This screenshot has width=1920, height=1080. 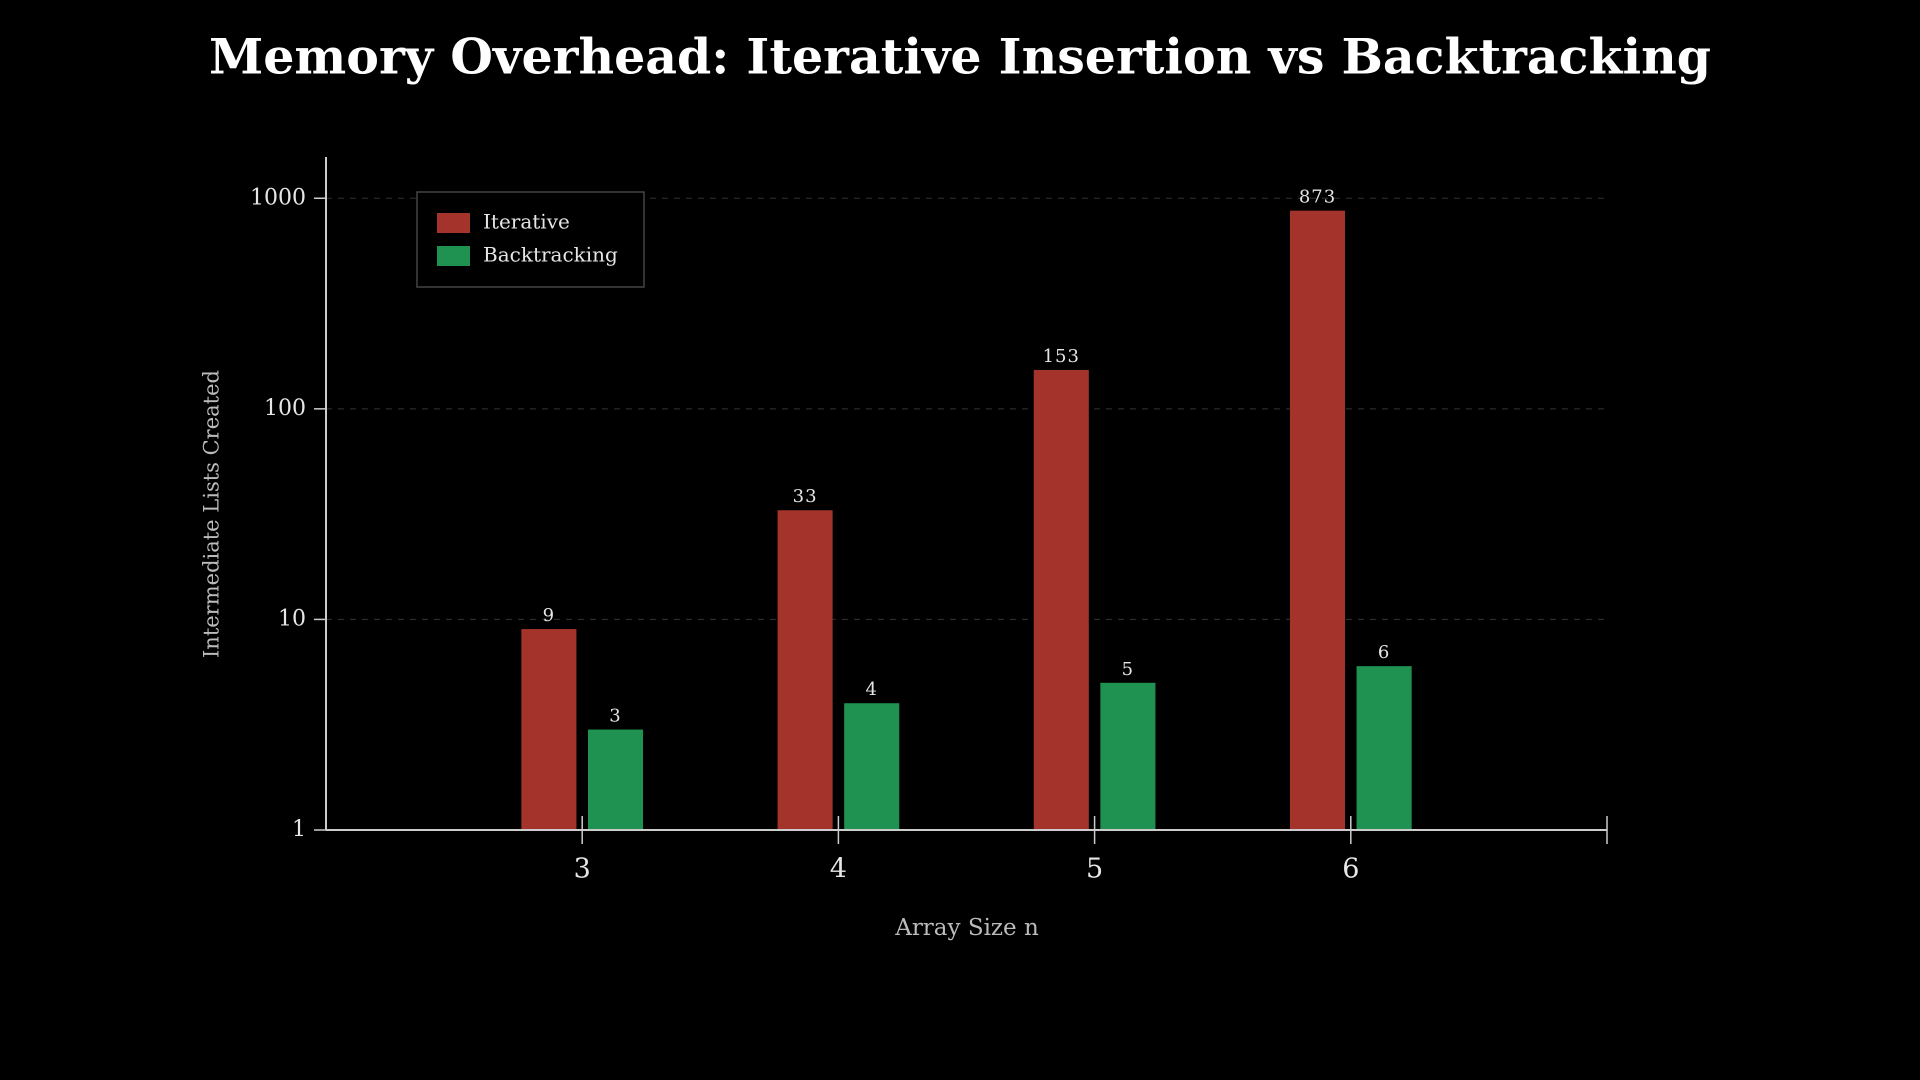 I want to click on value-label: 5, so click(x=1128, y=669).